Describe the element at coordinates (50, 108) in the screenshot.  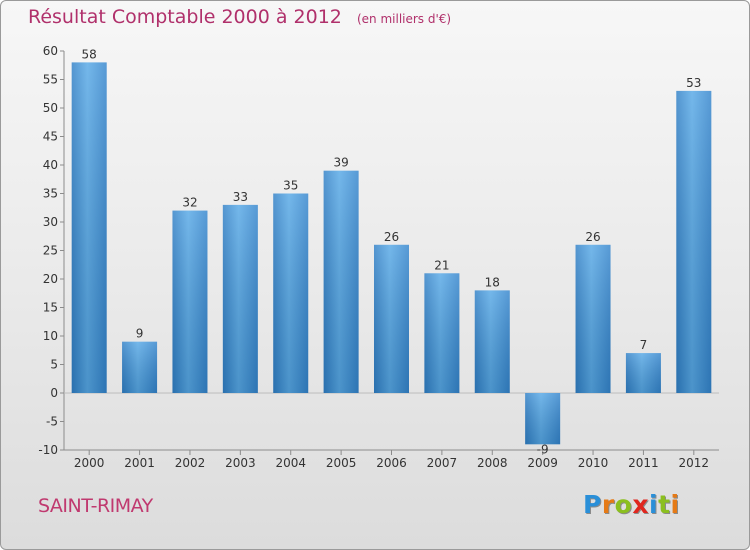
I see `y-tick-label: 50` at that location.